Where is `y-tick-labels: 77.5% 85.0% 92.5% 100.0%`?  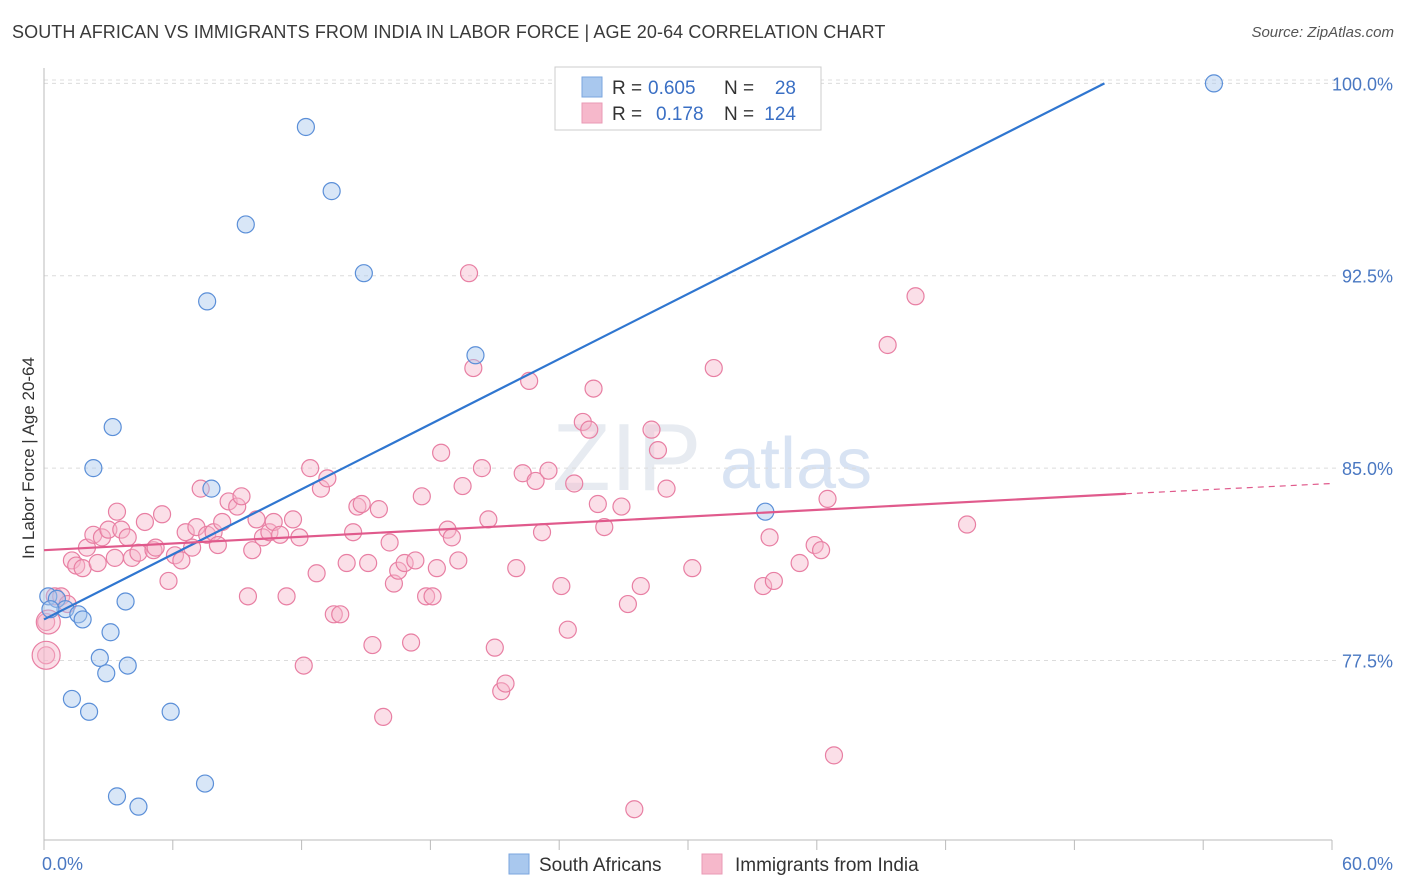 y-tick-labels: 77.5% 85.0% 92.5% 100.0% is located at coordinates (1362, 372).